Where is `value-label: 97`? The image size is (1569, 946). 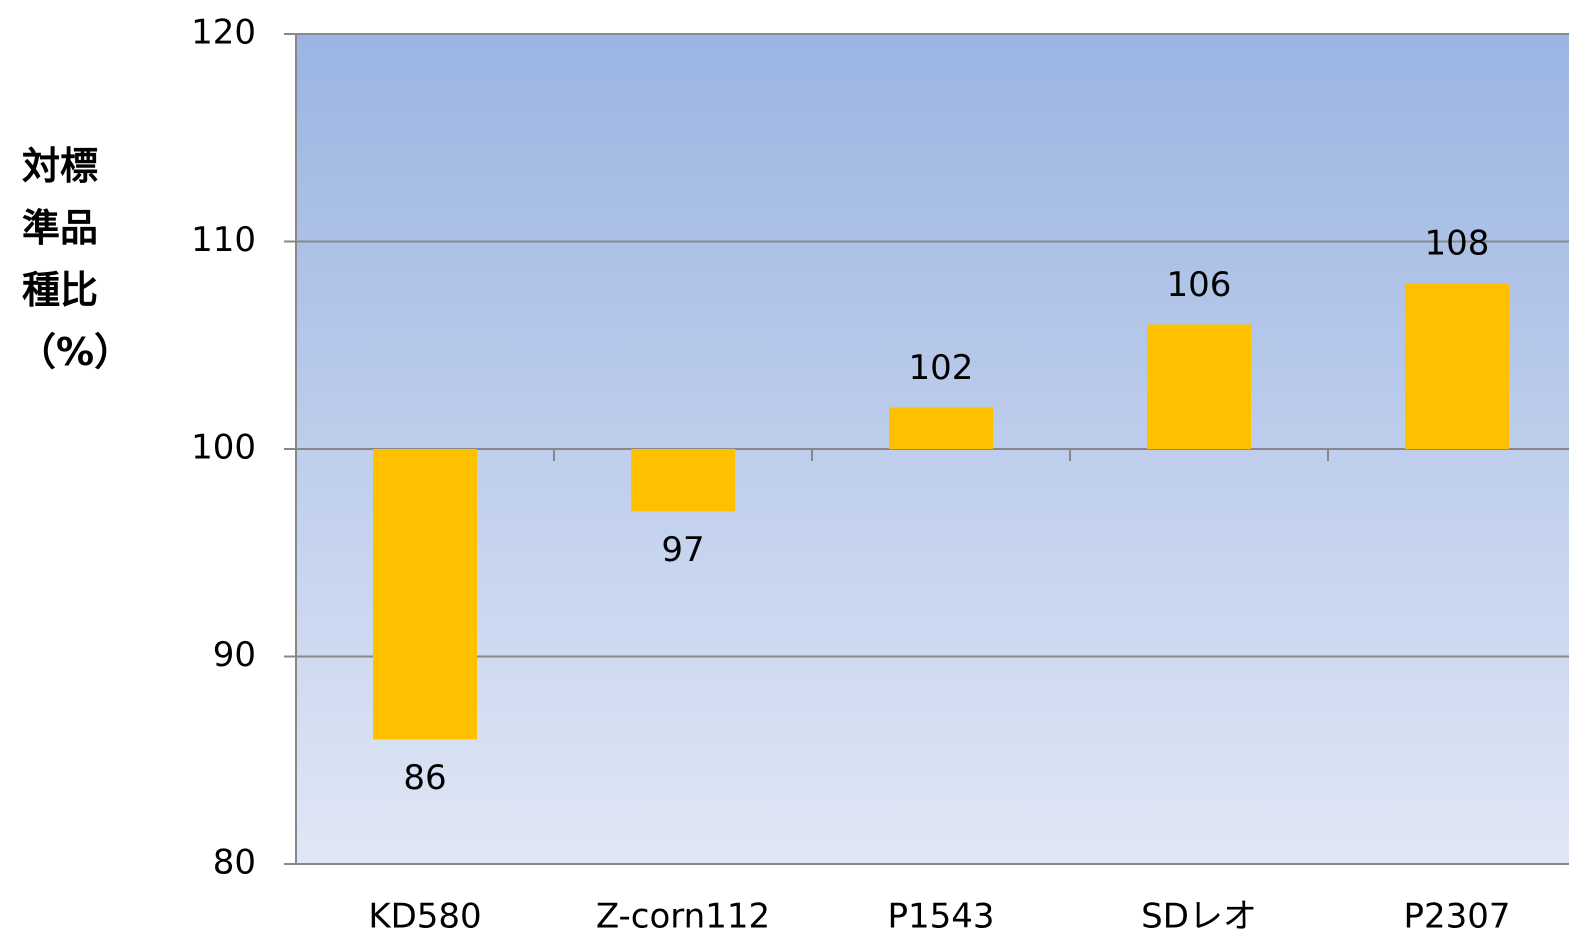
value-label: 97 is located at coordinates (682, 550).